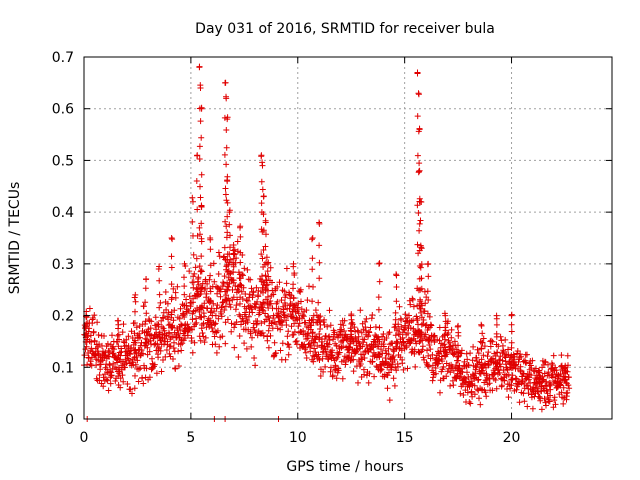  Describe the element at coordinates (63, 58) in the screenshot. I see `y-tick-label: 0.7` at that location.